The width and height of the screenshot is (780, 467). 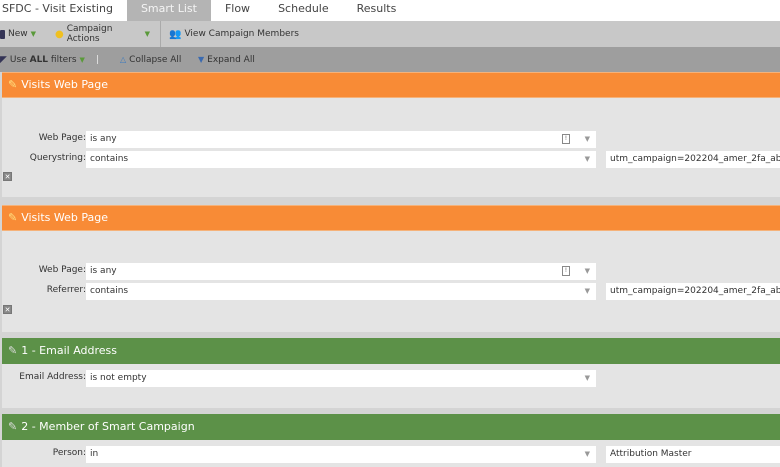 What do you see at coordinates (303, 8) in the screenshot?
I see `tab-schedule: Schedule` at bounding box center [303, 8].